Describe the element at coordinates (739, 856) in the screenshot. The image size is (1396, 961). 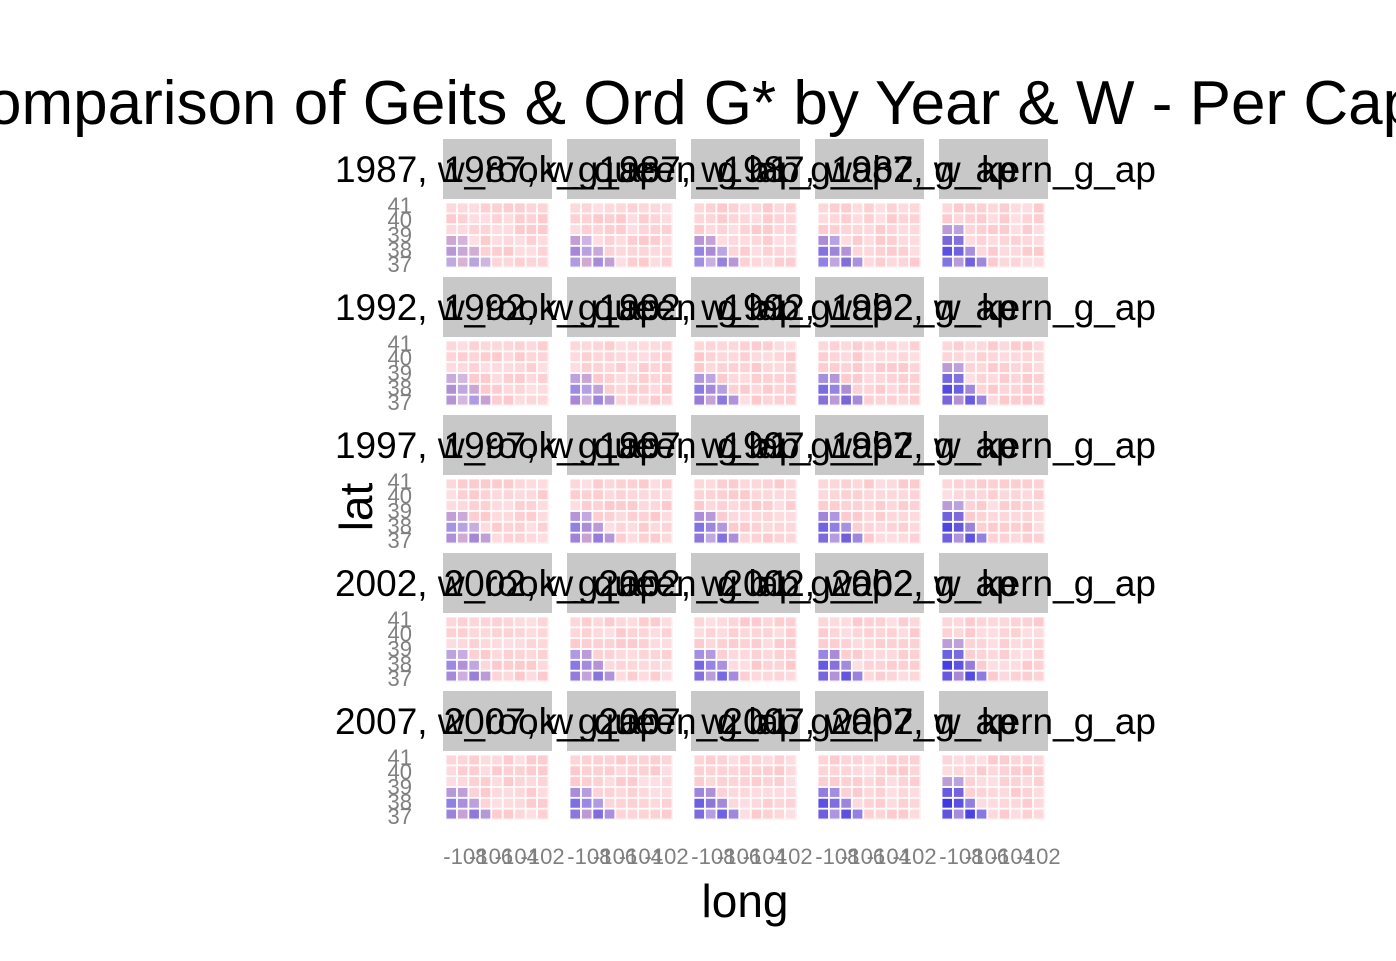
I see `x-tick-label: -106` at that location.